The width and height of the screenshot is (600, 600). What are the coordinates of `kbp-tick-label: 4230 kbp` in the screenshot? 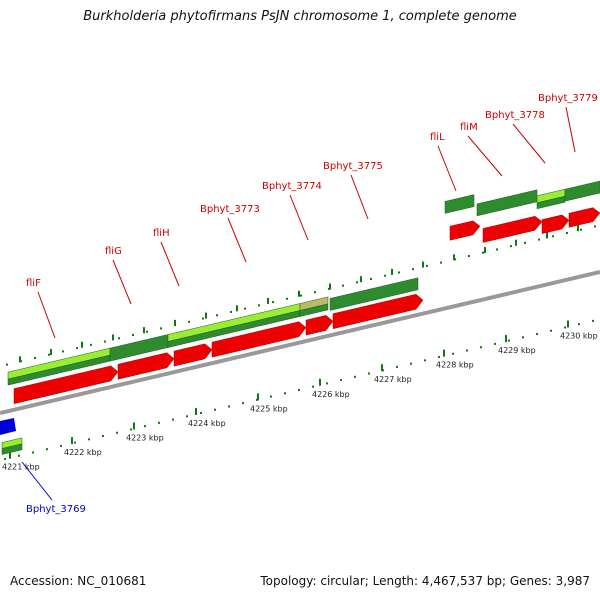 It's located at (579, 336).